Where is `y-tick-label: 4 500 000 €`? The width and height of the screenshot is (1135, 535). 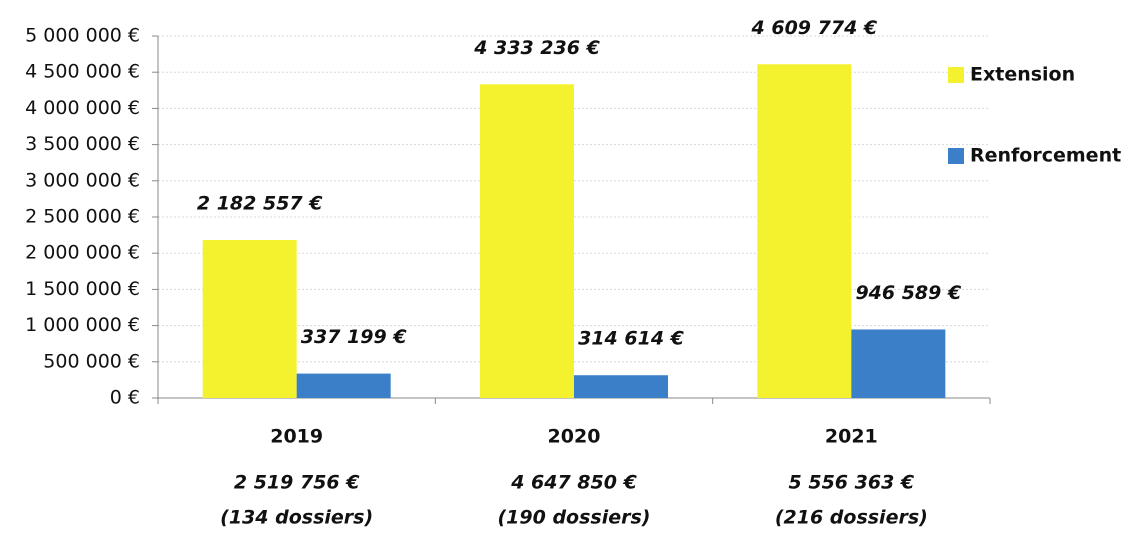 y-tick-label: 4 500 000 € is located at coordinates (82, 72).